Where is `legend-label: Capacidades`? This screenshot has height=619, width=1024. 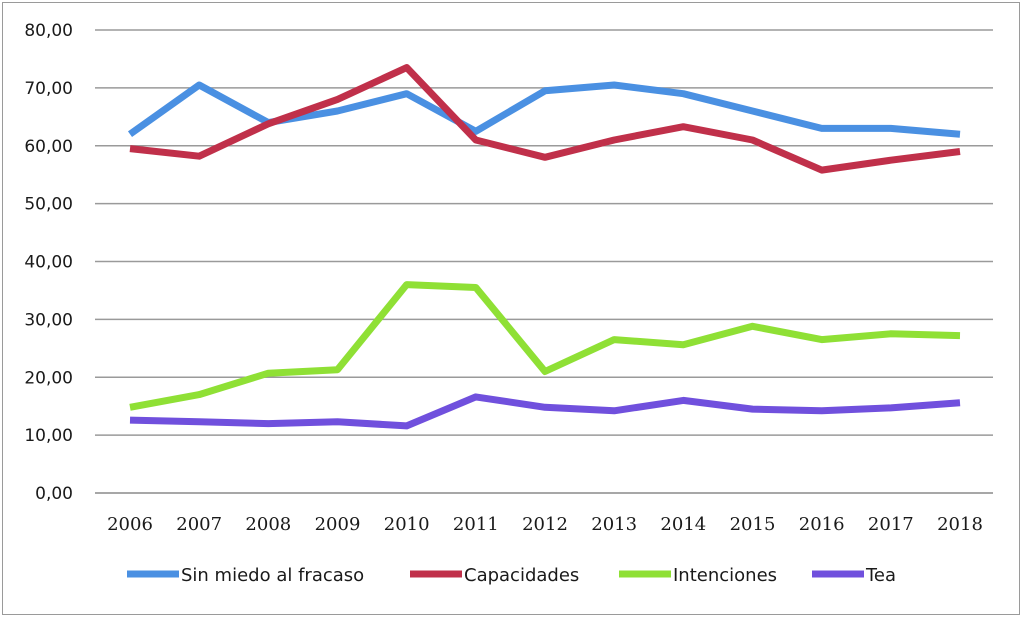 legend-label: Capacidades is located at coordinates (521, 575).